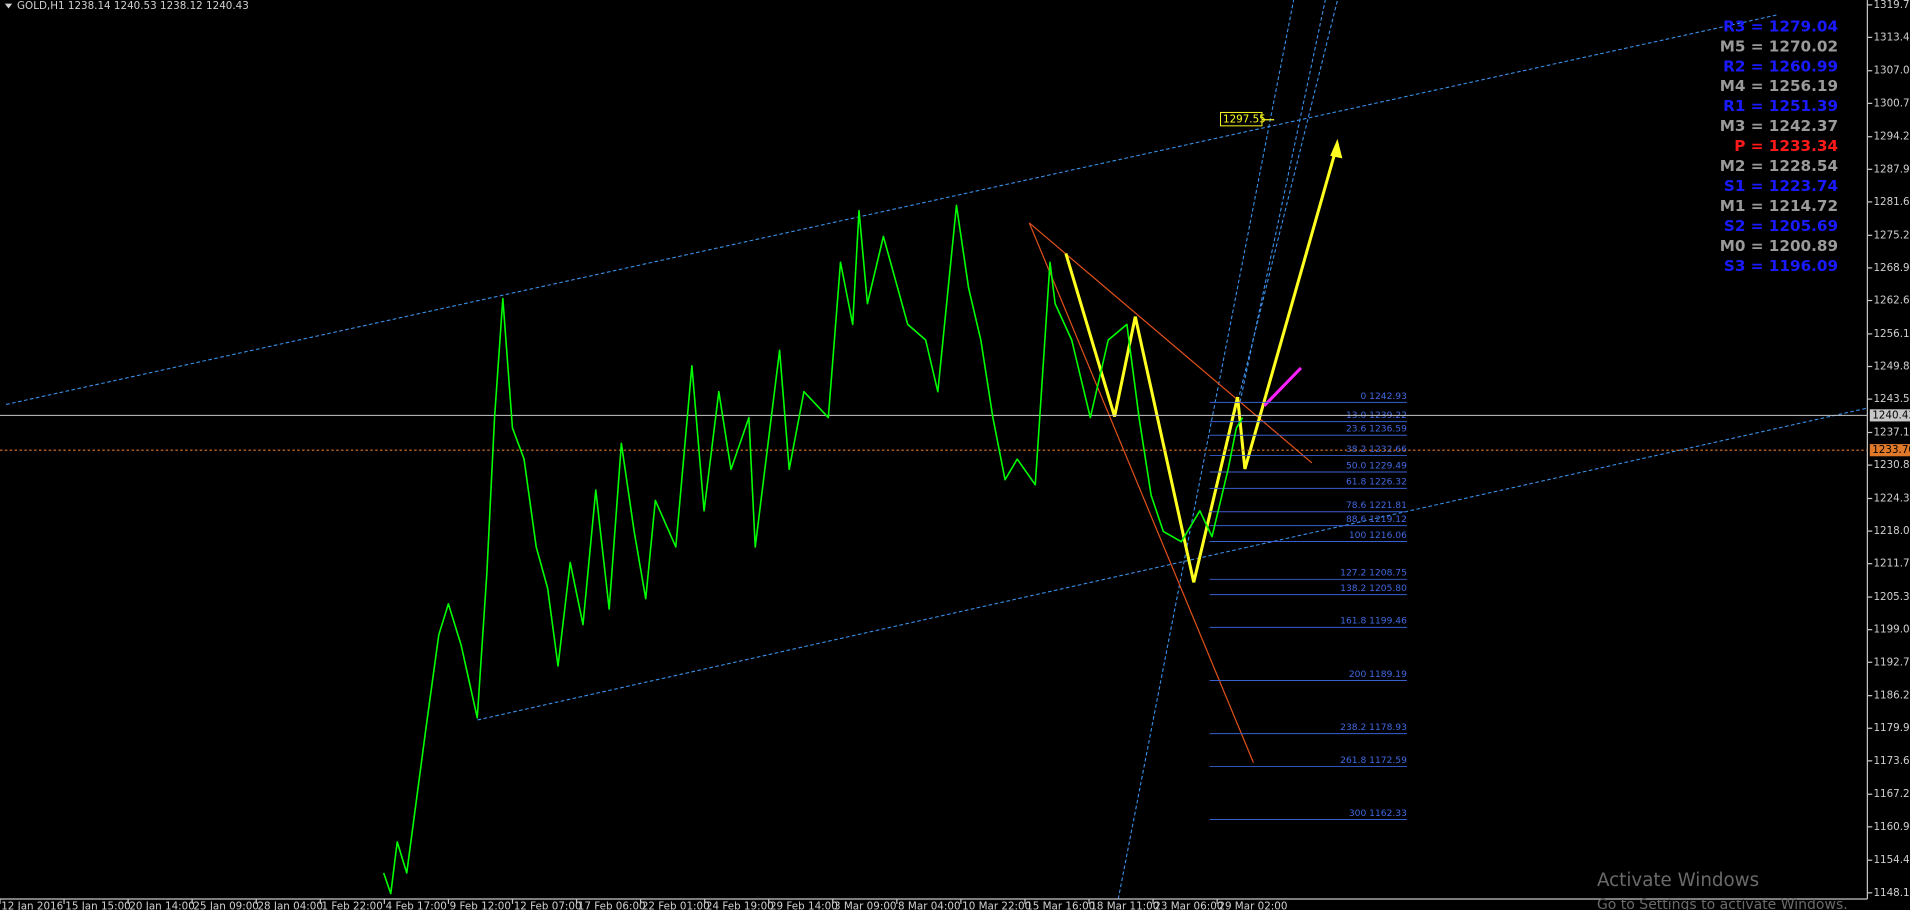  Describe the element at coordinates (133, 6) in the screenshot. I see `header: GOLD,H1 1238.14 1240.53 1238.12 1240.43` at that location.